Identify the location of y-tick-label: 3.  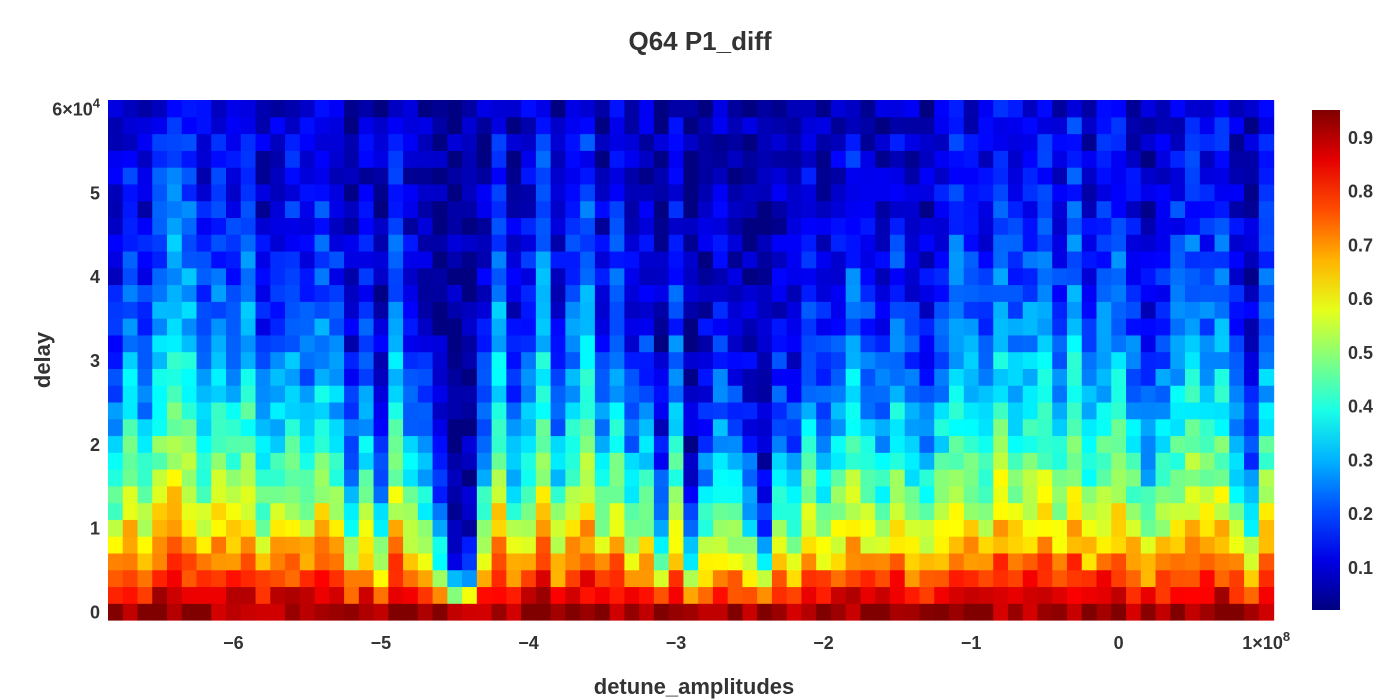
(95, 361).